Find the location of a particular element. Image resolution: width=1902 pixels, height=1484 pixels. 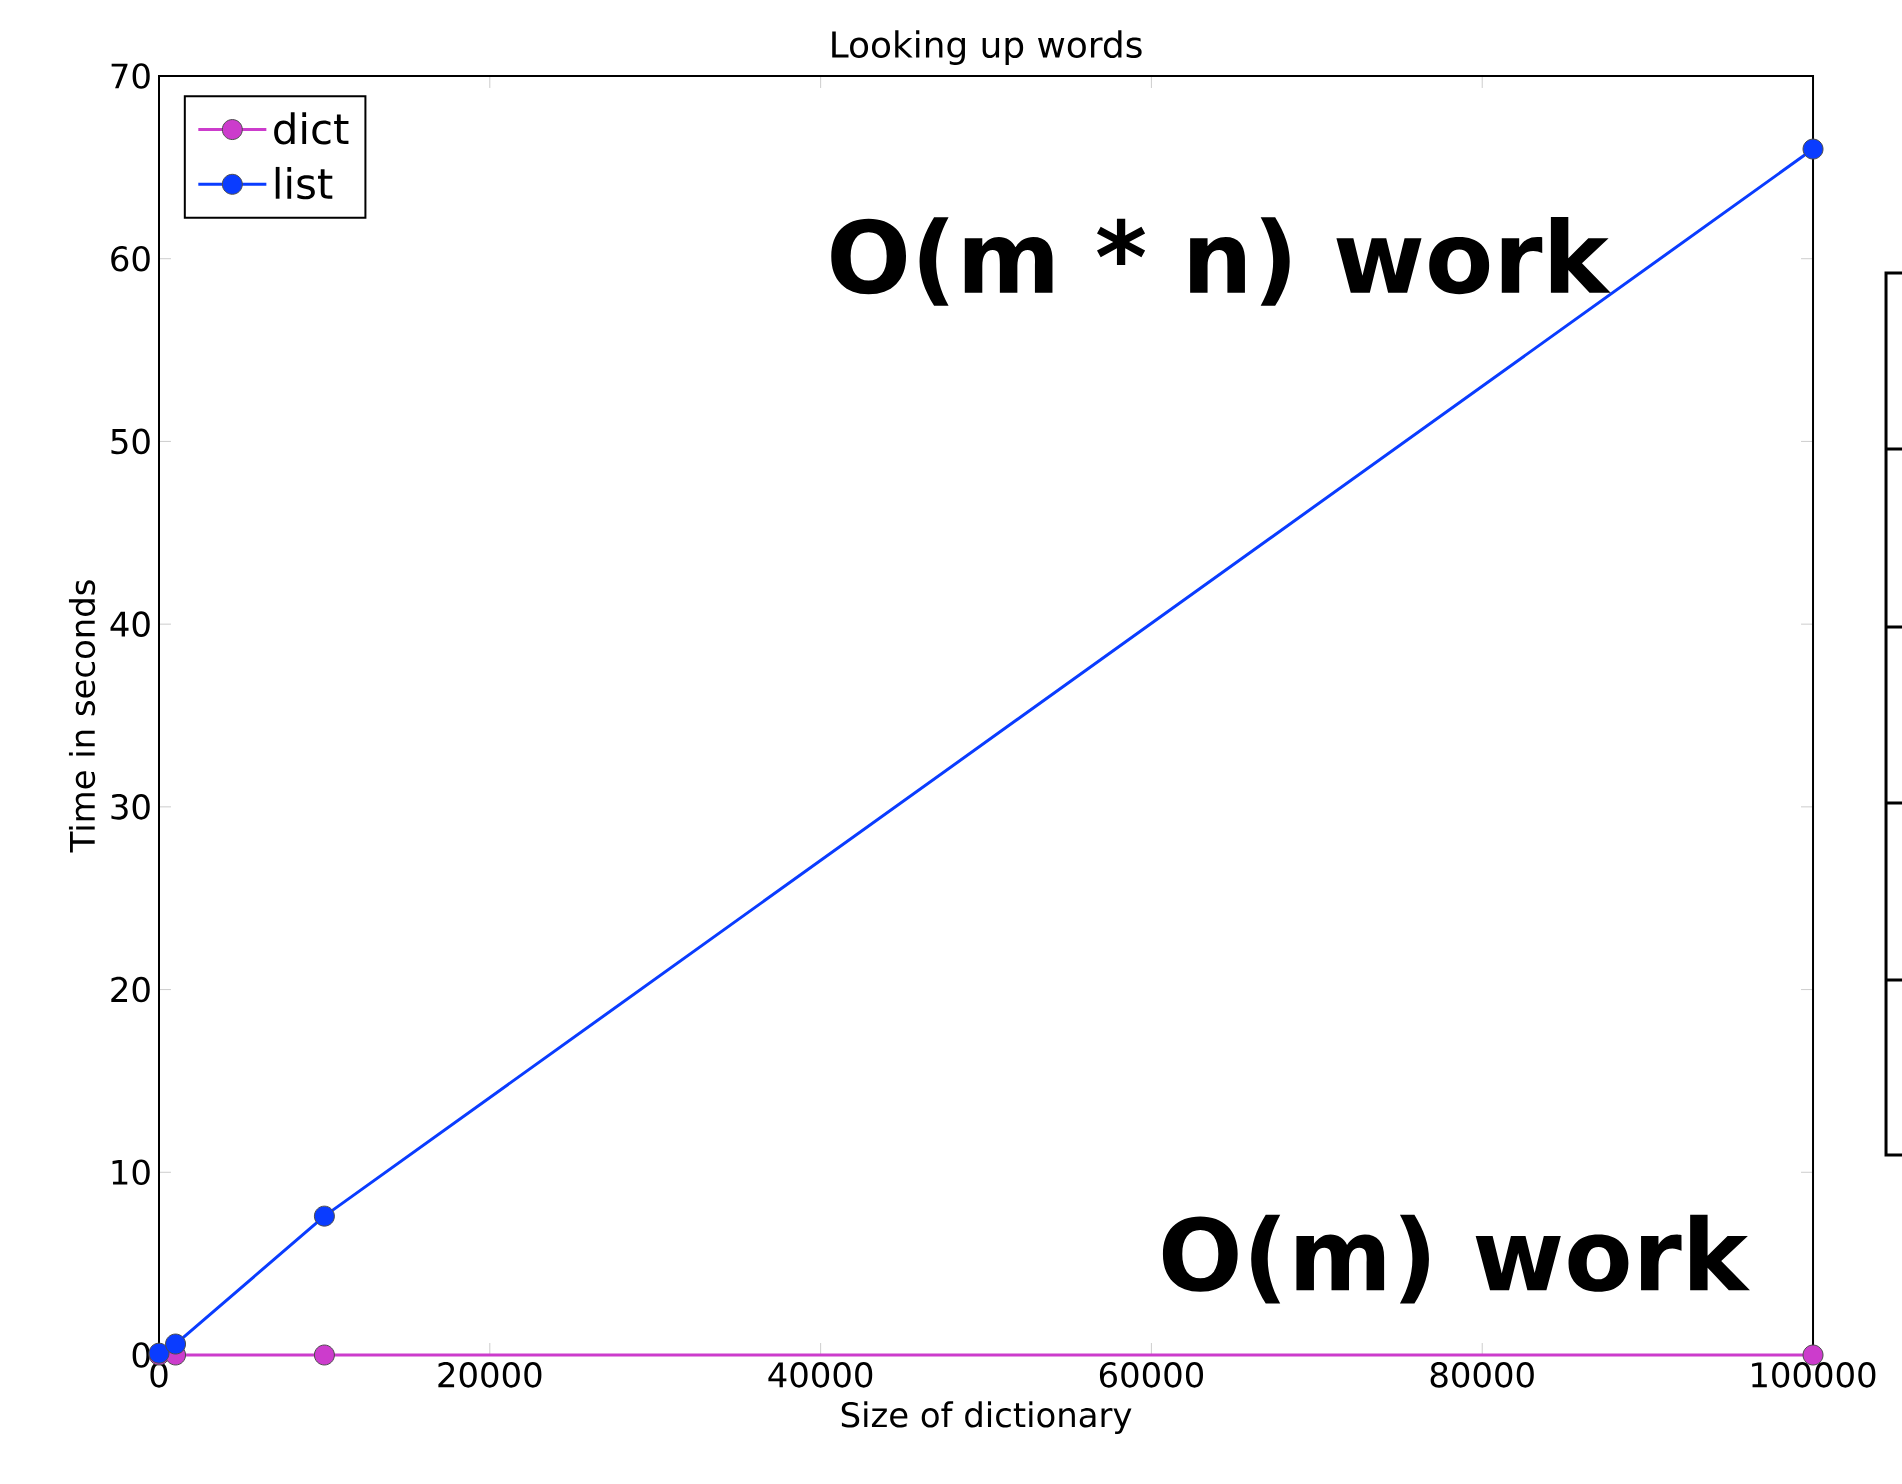

y-tick-label: 20 is located at coordinates (130, 989).